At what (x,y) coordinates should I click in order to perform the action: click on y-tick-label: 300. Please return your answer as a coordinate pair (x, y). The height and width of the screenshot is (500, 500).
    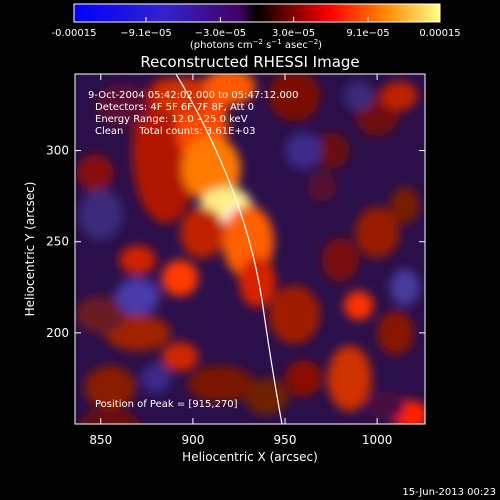
    Looking at the image, I should click on (57, 151).